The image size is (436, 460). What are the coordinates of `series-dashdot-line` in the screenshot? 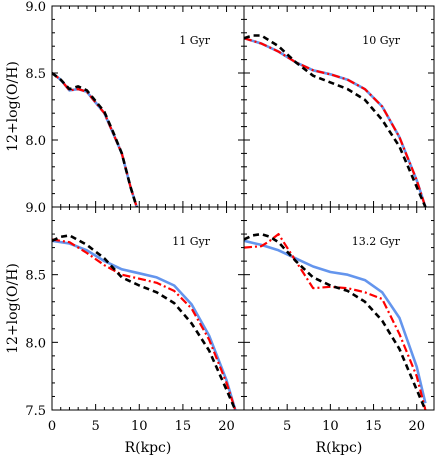 It's located at (95, 139).